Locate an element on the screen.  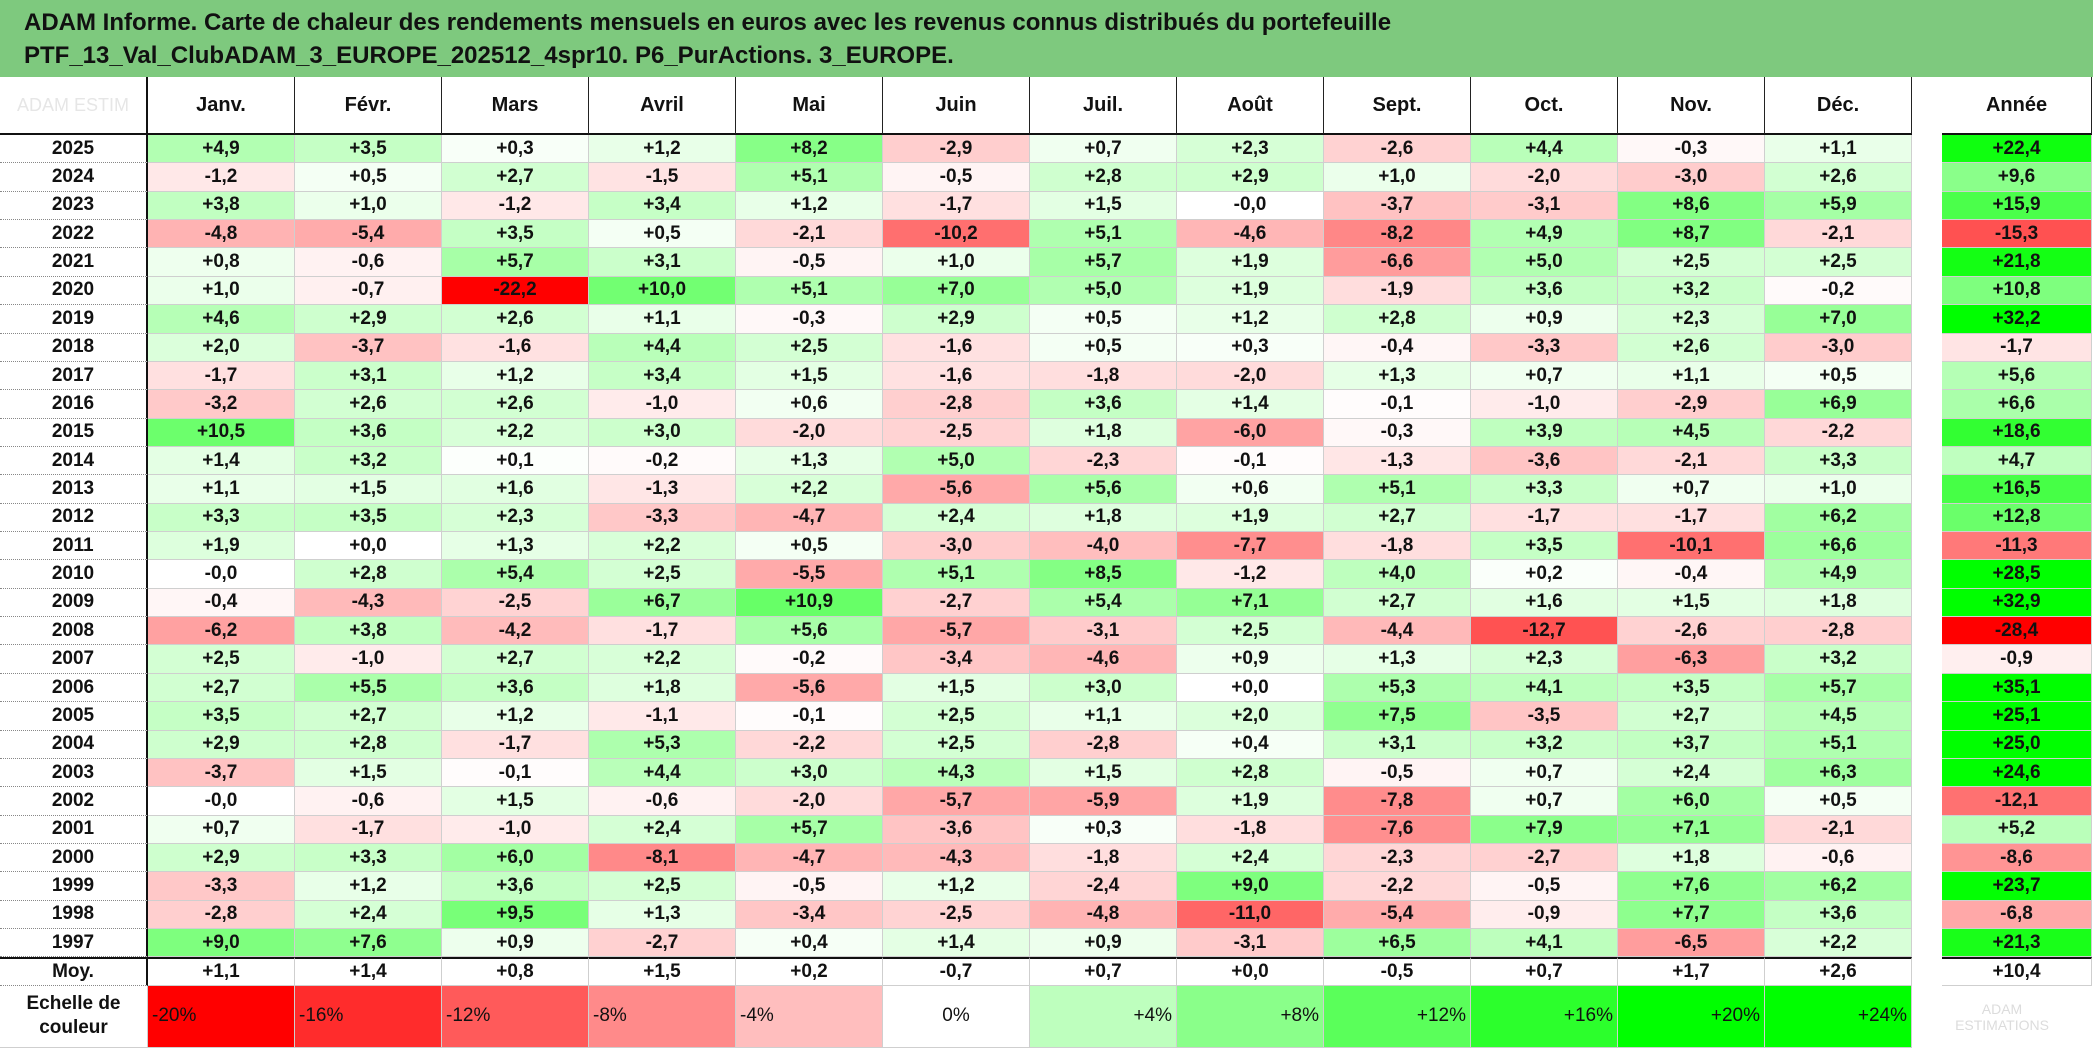
annual-cell: +22,4 is located at coordinates (2017, 149).